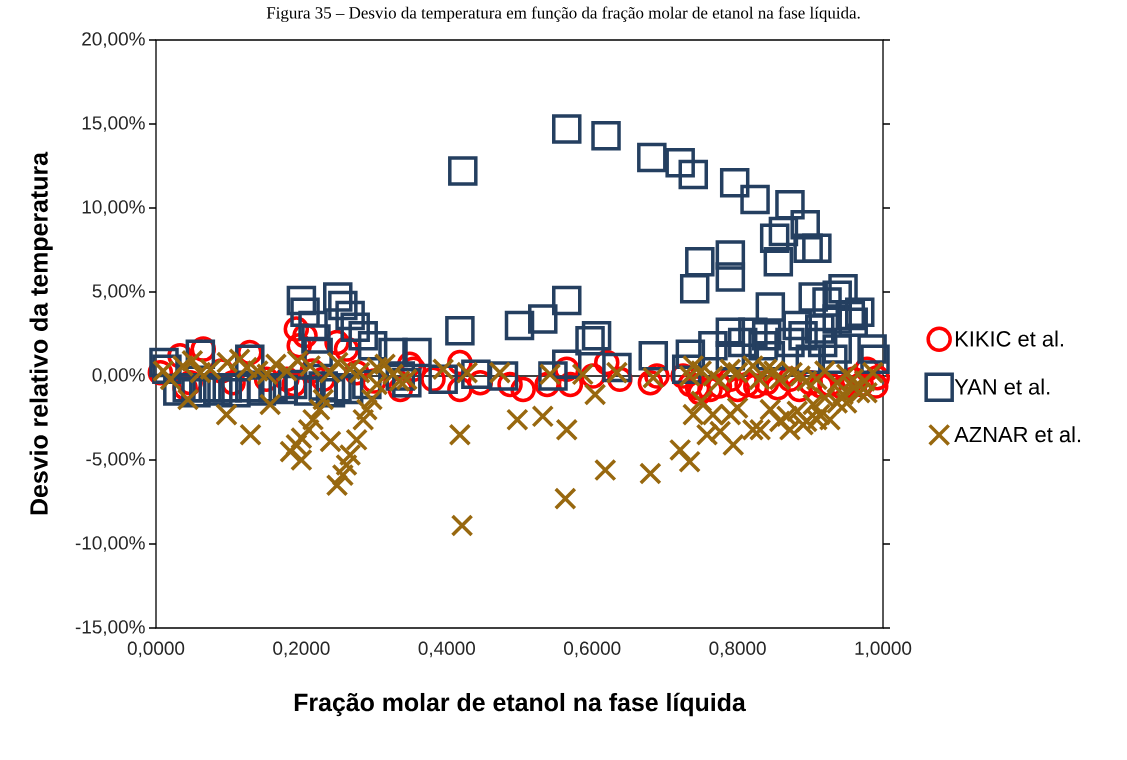 The width and height of the screenshot is (1127, 760). What do you see at coordinates (1002, 386) in the screenshot?
I see `legend-label: YAN et al.` at bounding box center [1002, 386].